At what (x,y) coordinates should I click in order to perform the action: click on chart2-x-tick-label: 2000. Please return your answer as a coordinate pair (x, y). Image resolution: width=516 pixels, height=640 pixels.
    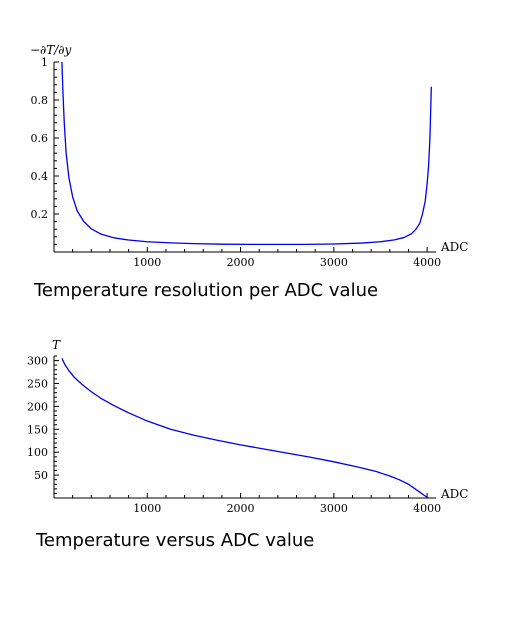
    Looking at the image, I should click on (241, 508).